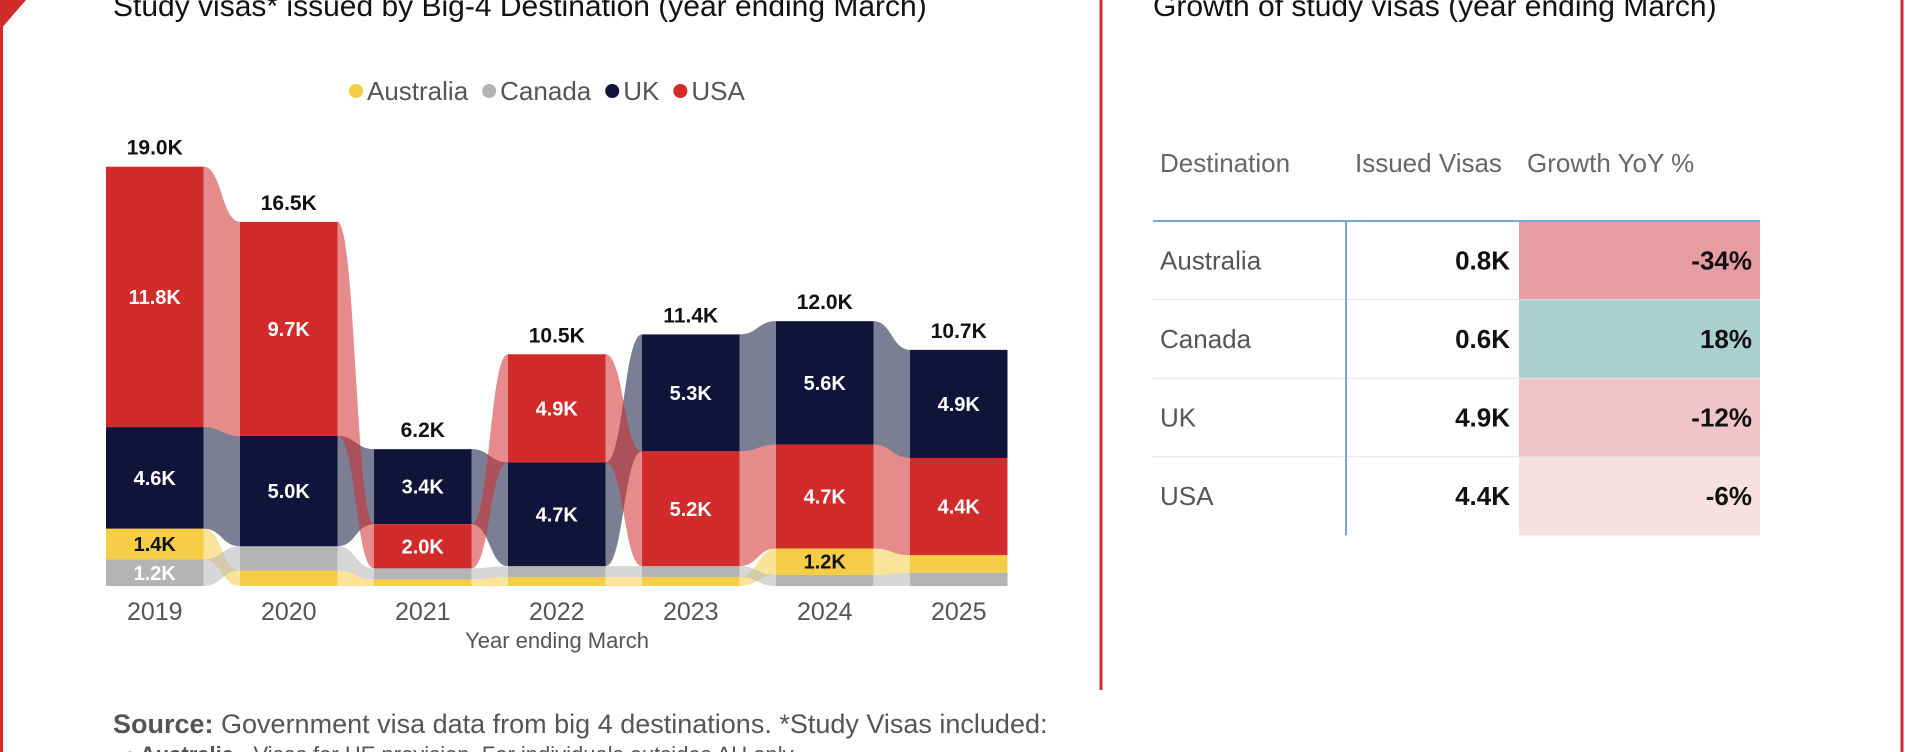 The height and width of the screenshot is (752, 1905). What do you see at coordinates (546, 91) in the screenshot?
I see `legend-label: Canada` at bounding box center [546, 91].